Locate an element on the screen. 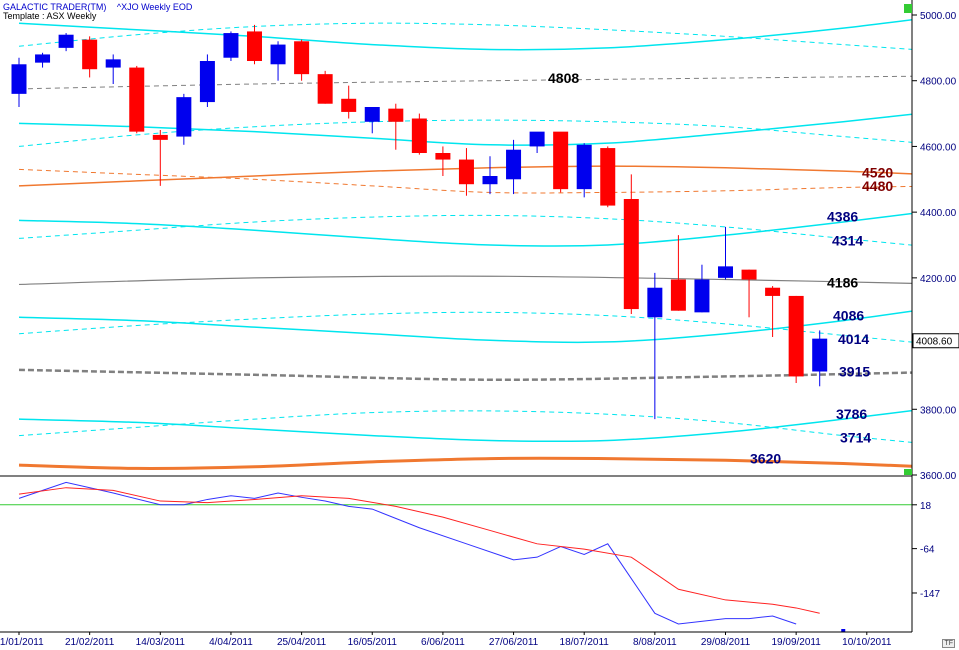 Image resolution: width=959 pixels, height=650 pixels. date-tick-label: 6/06/2011 is located at coordinates (443, 642).